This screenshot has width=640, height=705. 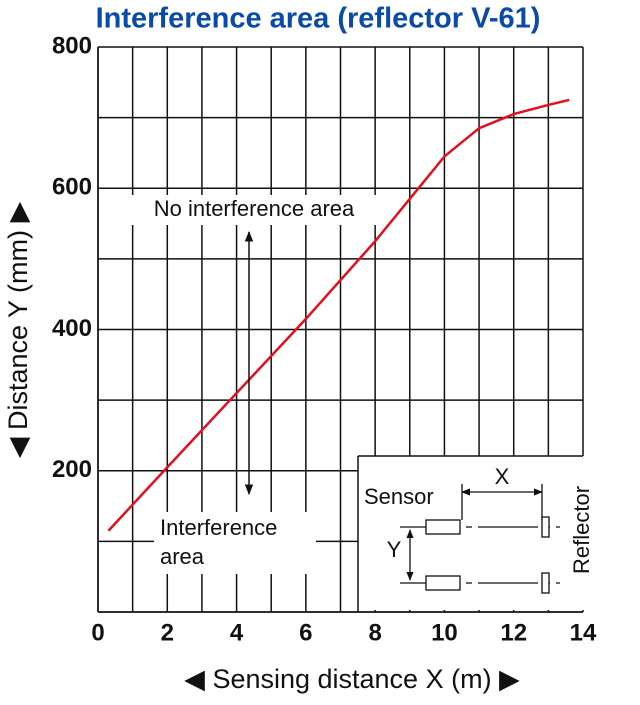 I want to click on x-tick-label: 12, so click(x=513, y=632).